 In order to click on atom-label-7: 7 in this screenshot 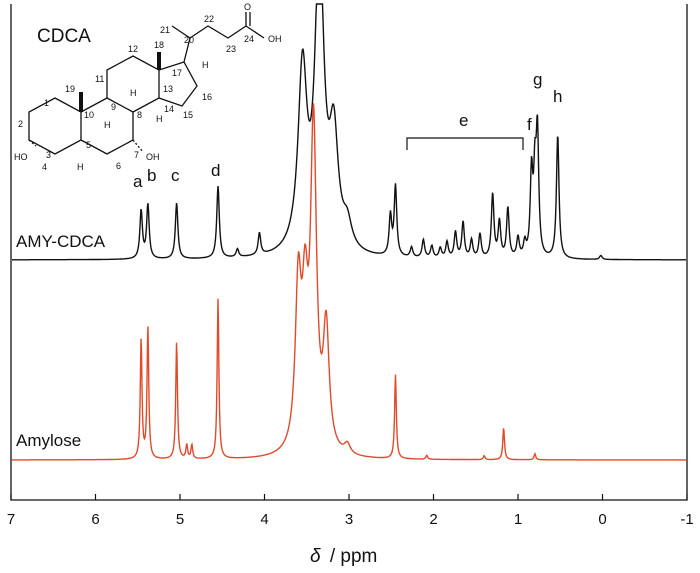, I will do `click(136, 155)`.